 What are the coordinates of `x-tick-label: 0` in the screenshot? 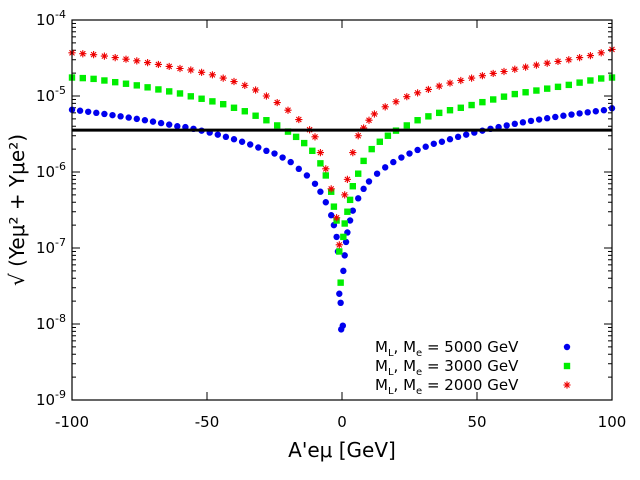 It's located at (342, 422).